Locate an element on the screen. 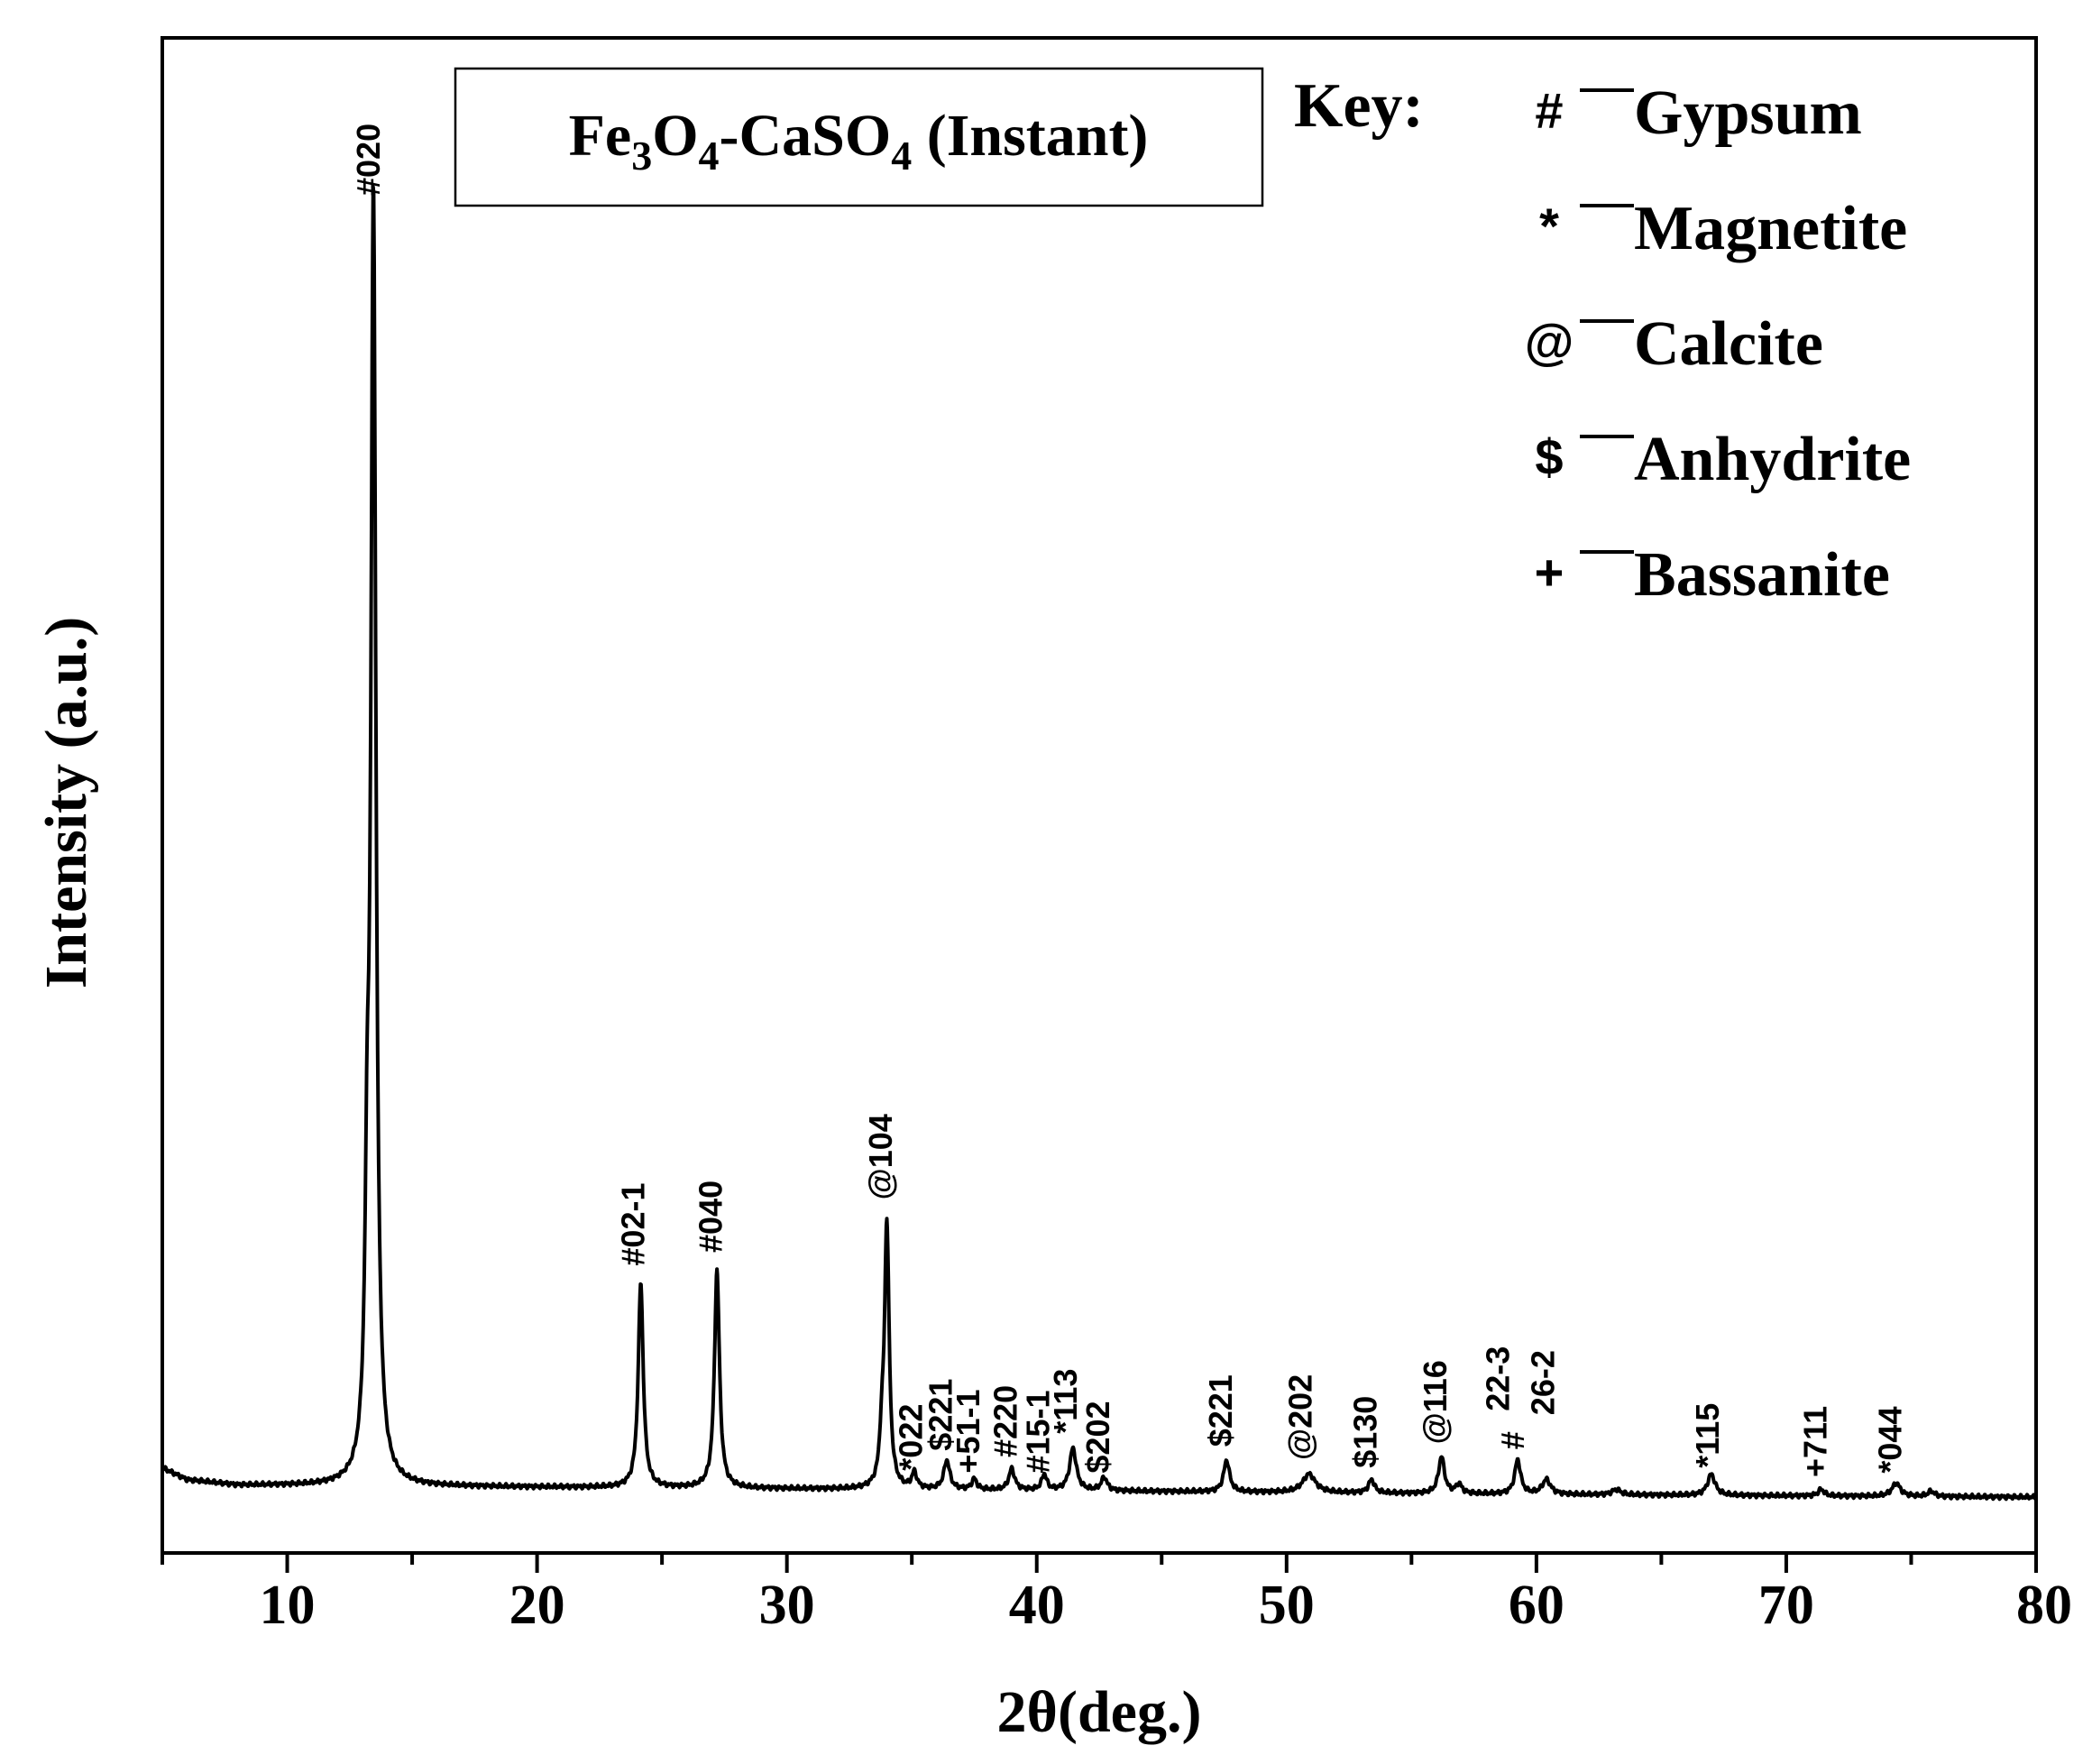 Image resolution: width=2092 pixels, height=1764 pixels. legend-label: Anhydrite is located at coordinates (1772, 459).